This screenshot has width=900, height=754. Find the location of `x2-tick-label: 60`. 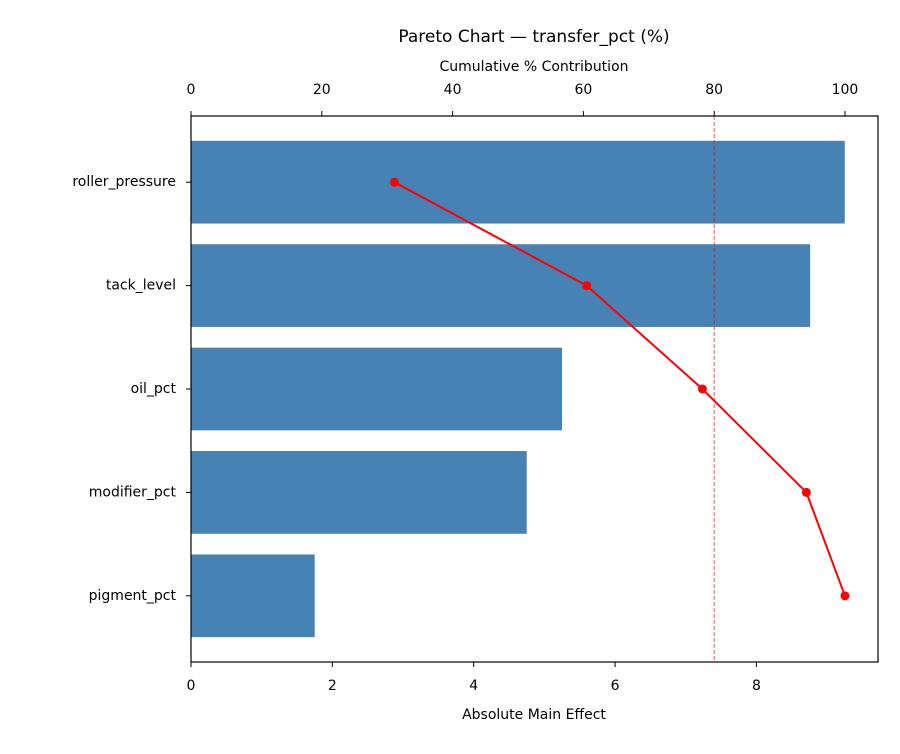

x2-tick-label: 60 is located at coordinates (583, 90).